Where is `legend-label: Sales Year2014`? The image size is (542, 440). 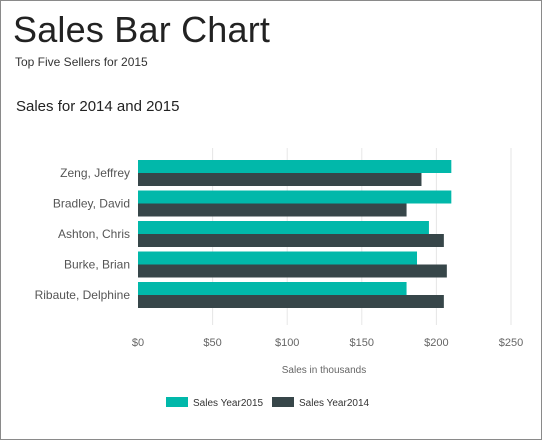
legend-label: Sales Year2014 is located at coordinates (334, 403).